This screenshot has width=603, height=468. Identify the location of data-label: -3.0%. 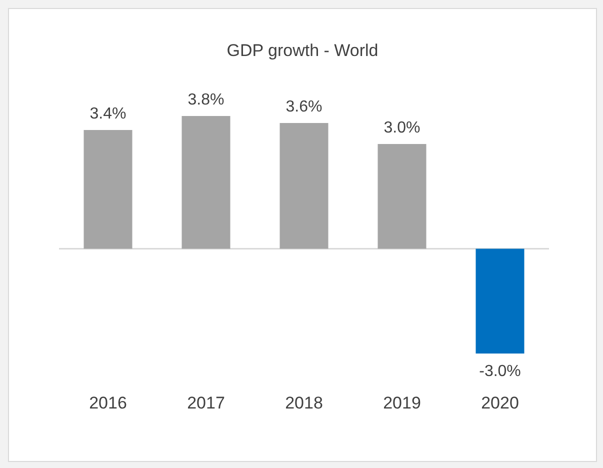
(500, 371).